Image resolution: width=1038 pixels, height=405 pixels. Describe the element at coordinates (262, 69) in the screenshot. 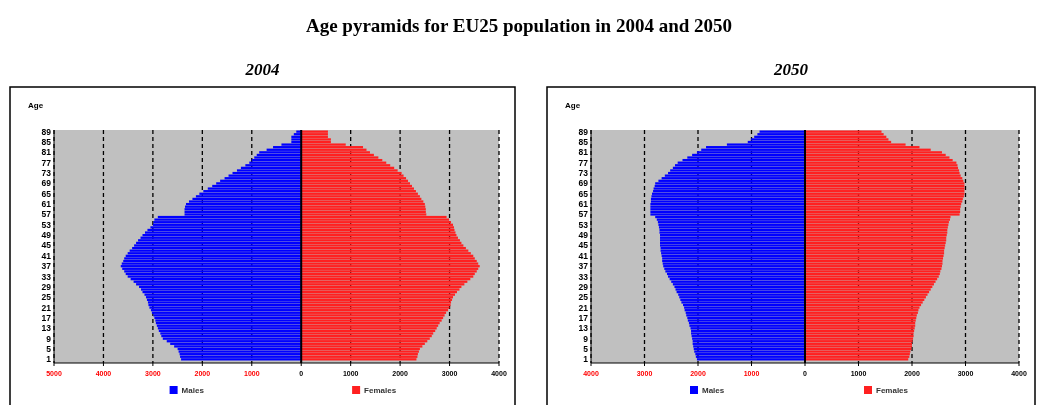

I see `chart-subtitle: 2004` at that location.